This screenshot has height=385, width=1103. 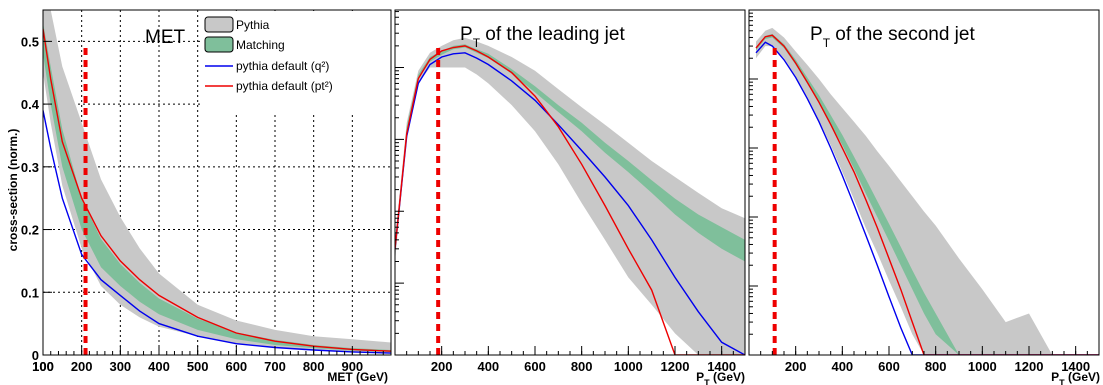 What do you see at coordinates (30, 230) in the screenshot?
I see `y-tick-label: 0.2` at bounding box center [30, 230].